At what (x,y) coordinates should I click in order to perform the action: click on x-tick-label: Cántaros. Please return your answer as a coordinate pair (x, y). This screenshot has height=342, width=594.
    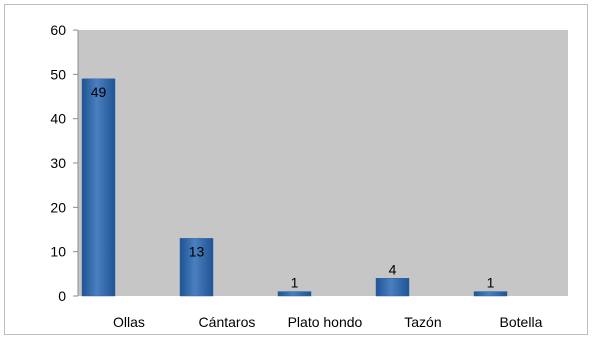
    Looking at the image, I should click on (227, 322).